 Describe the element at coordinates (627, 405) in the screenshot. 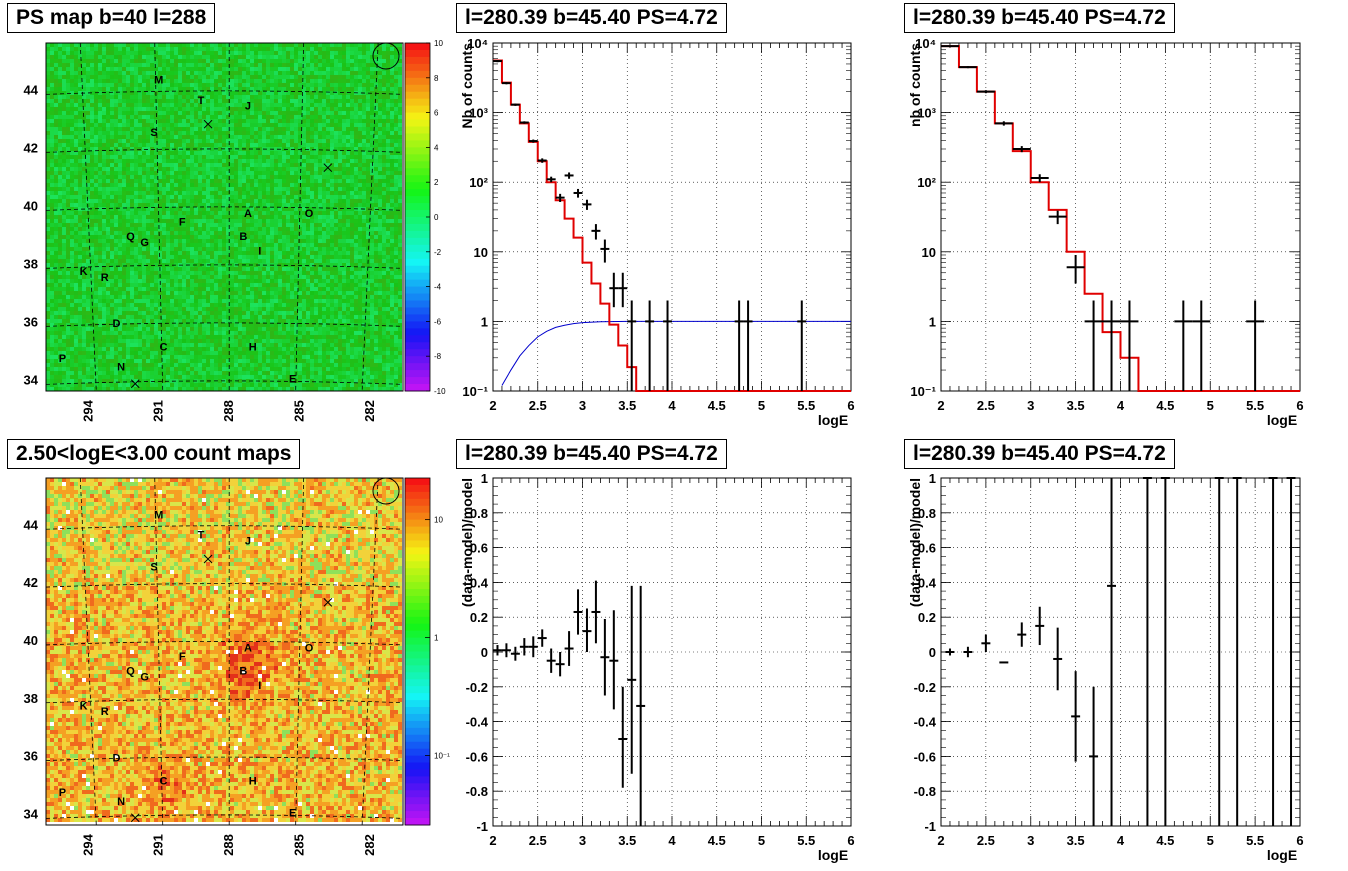

I see `spec-left-x-tick-label: 3.5` at that location.